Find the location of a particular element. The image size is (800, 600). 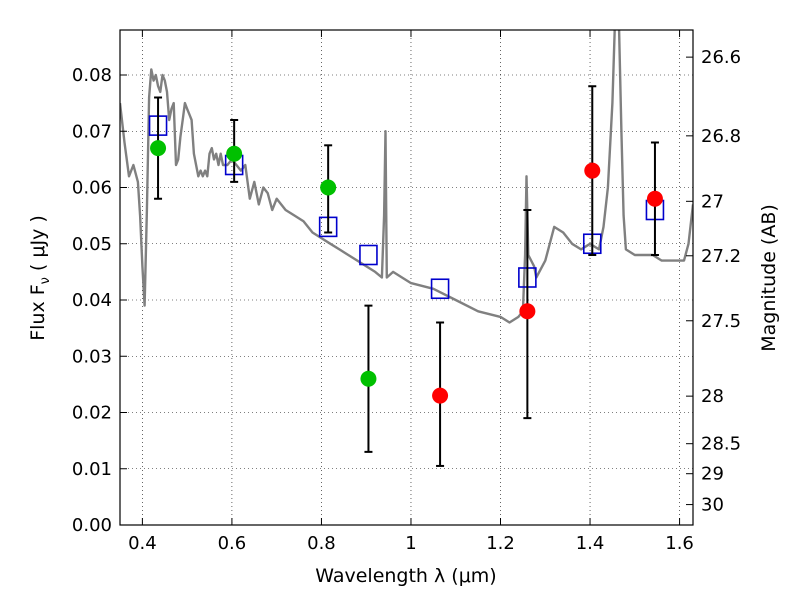

y-tick-label: 0.05 is located at coordinates (92, 244).